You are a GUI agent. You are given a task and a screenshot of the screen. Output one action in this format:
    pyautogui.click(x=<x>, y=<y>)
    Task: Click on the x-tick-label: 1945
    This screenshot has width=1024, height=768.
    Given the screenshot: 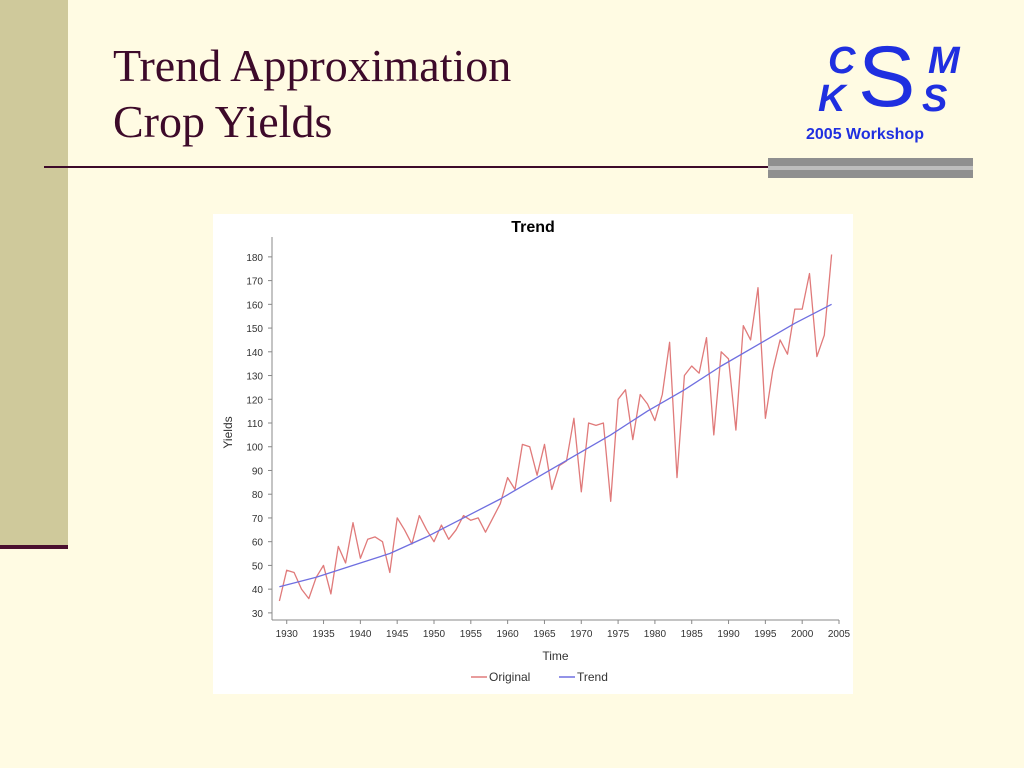 What is the action you would take?
    pyautogui.click(x=397, y=634)
    